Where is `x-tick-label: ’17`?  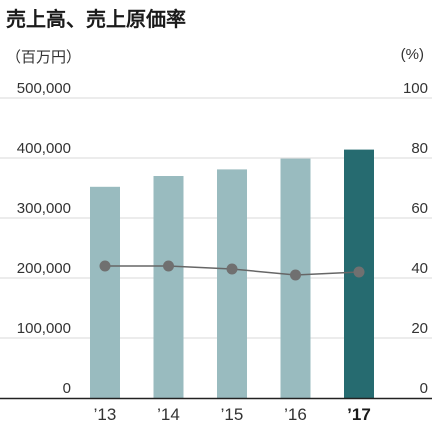
x-tick-label: ’17 is located at coordinates (359, 414).